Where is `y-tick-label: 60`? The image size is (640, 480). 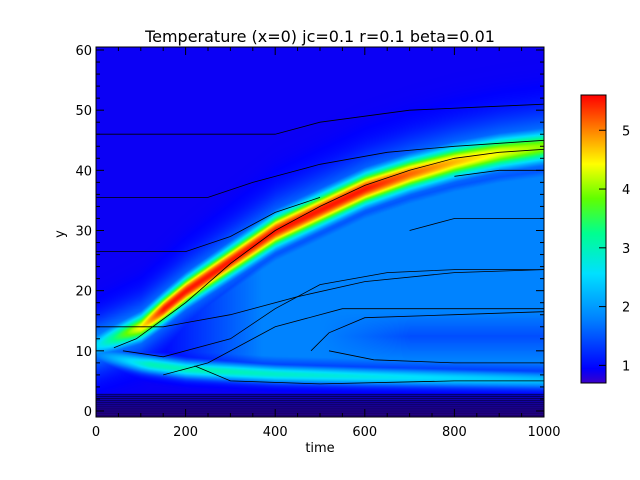 y-tick-label: 60 is located at coordinates (83, 51).